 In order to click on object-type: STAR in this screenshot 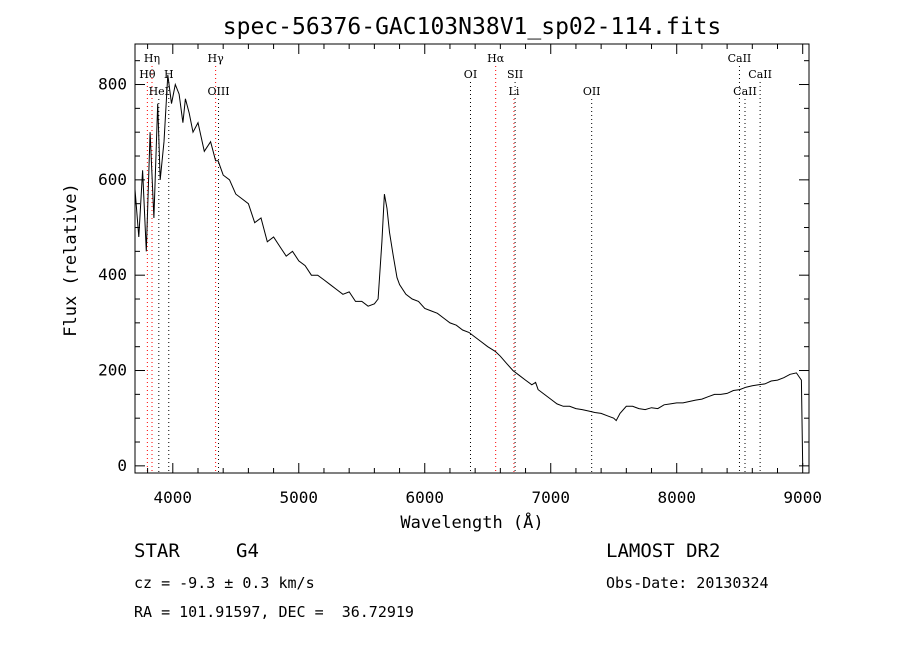, I will do `click(157, 551)`.